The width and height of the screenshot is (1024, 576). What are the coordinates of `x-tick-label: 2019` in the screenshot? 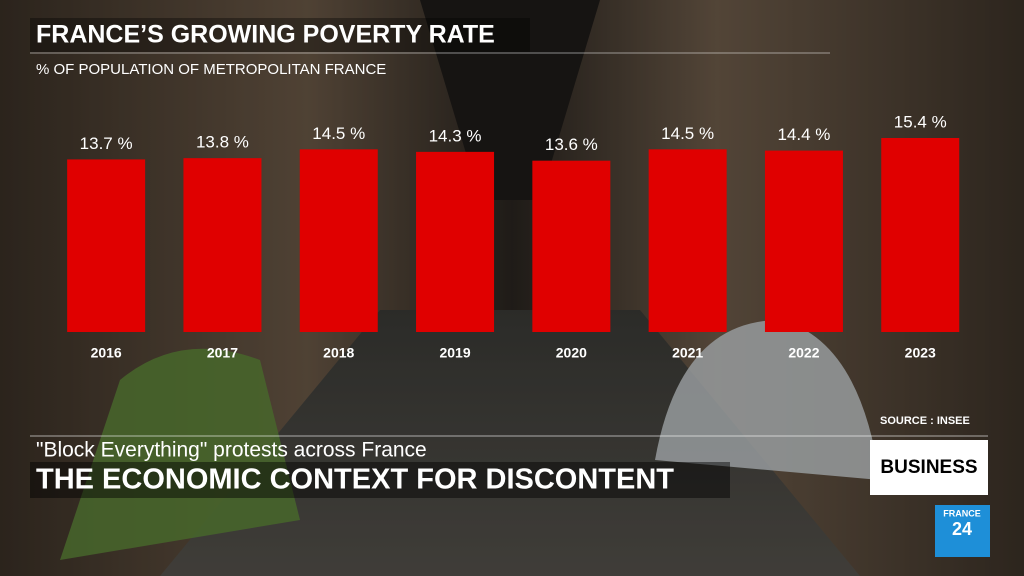 It's located at (454, 353).